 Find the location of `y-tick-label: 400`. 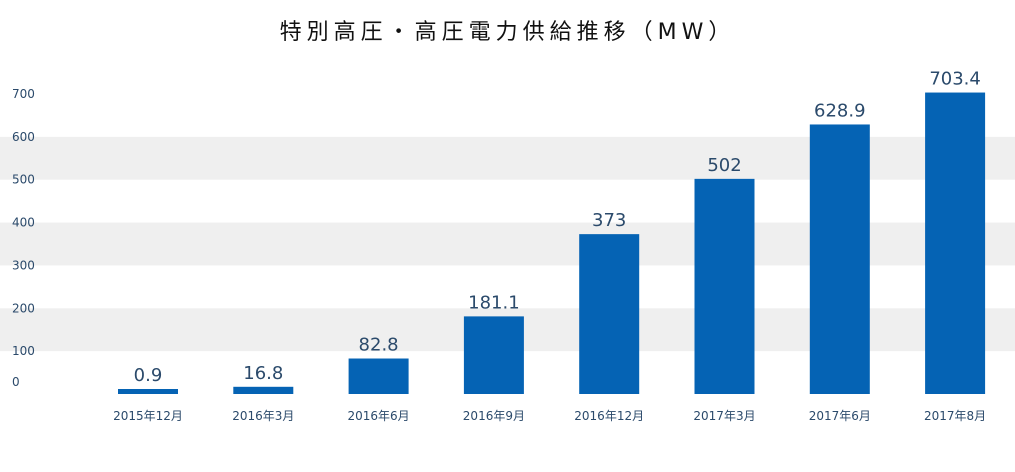

y-tick-label: 400 is located at coordinates (23, 223).